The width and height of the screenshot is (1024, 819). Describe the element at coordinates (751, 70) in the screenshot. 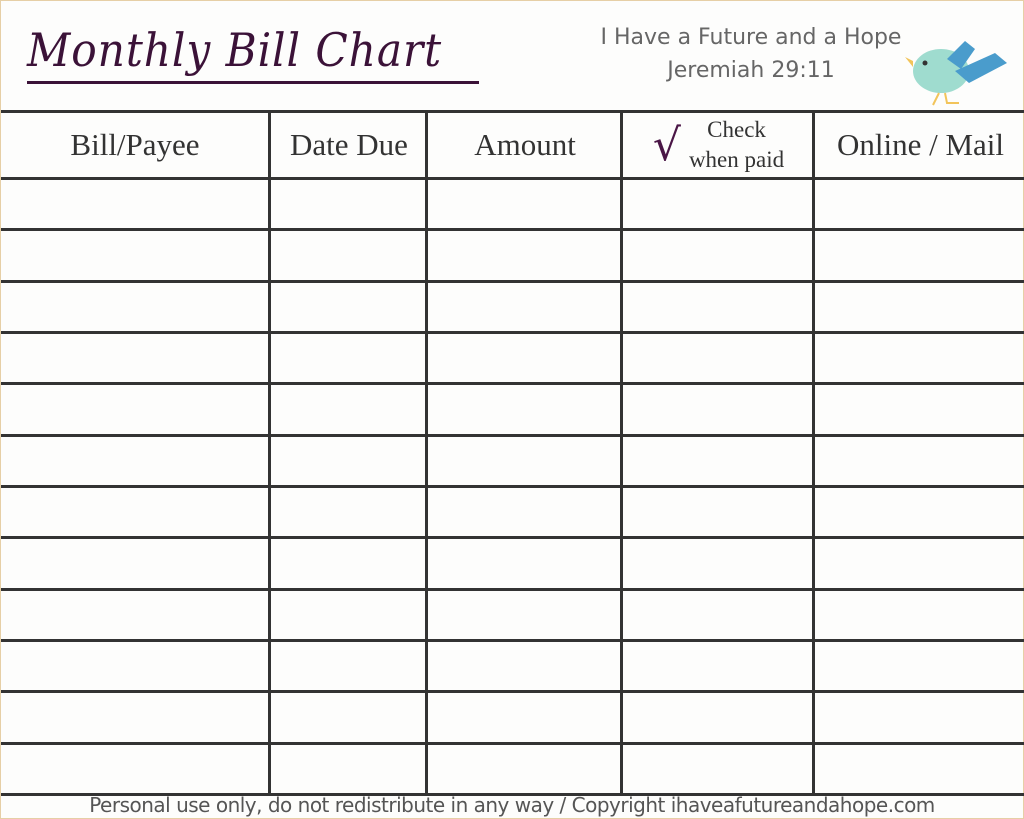

I see `verse-text: Jeremiah 29:11` at that location.